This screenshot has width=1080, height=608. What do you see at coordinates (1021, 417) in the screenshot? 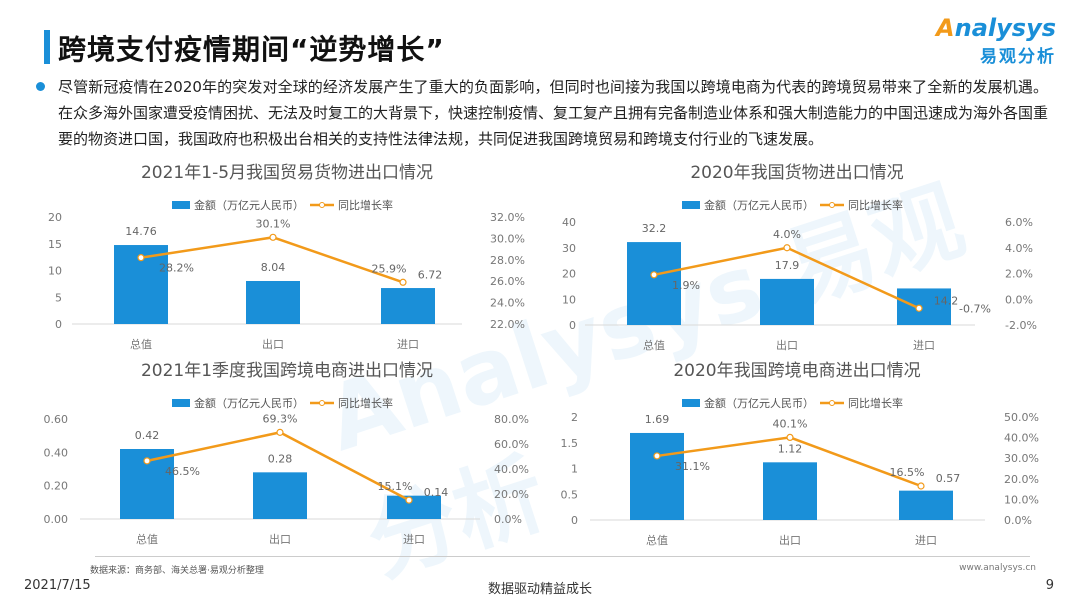
I see `y2-tick-label: 50.0%` at bounding box center [1021, 417].